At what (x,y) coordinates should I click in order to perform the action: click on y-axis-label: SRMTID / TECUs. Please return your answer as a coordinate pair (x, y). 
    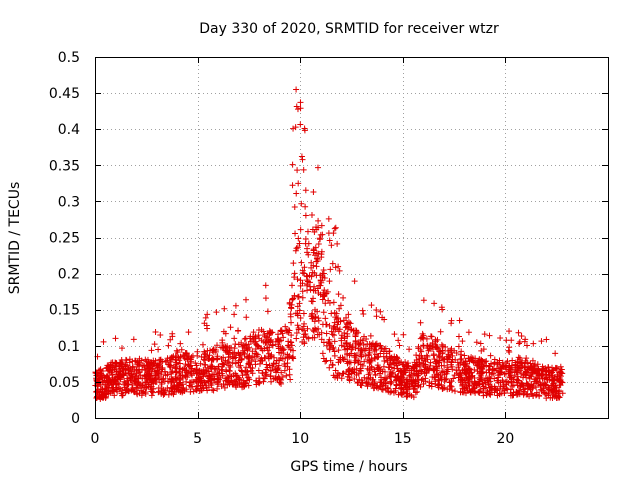
    Looking at the image, I should click on (15, 238).